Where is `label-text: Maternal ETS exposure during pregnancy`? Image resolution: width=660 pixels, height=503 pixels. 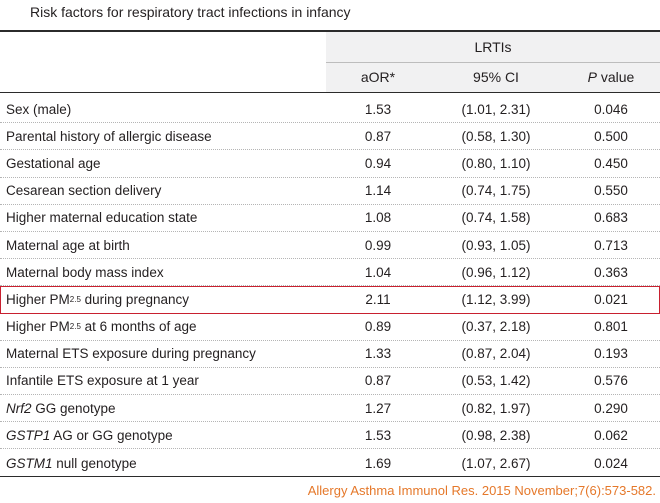
label-text: Maternal ETS exposure during pregnancy is located at coordinates (131, 354).